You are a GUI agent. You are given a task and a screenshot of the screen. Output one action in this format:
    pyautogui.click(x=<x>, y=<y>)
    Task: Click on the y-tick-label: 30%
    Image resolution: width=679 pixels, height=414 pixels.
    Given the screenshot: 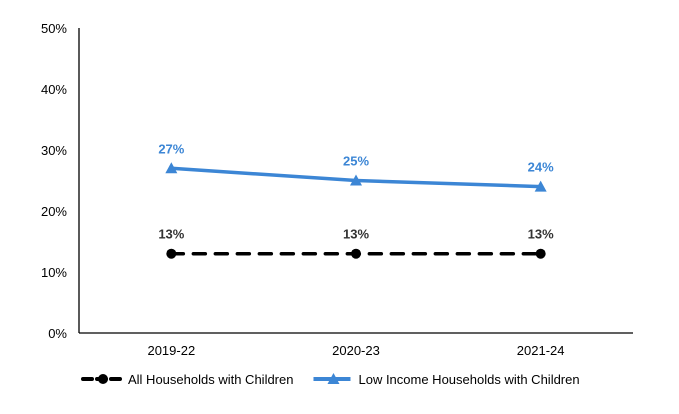 What is the action you would take?
    pyautogui.click(x=54, y=150)
    